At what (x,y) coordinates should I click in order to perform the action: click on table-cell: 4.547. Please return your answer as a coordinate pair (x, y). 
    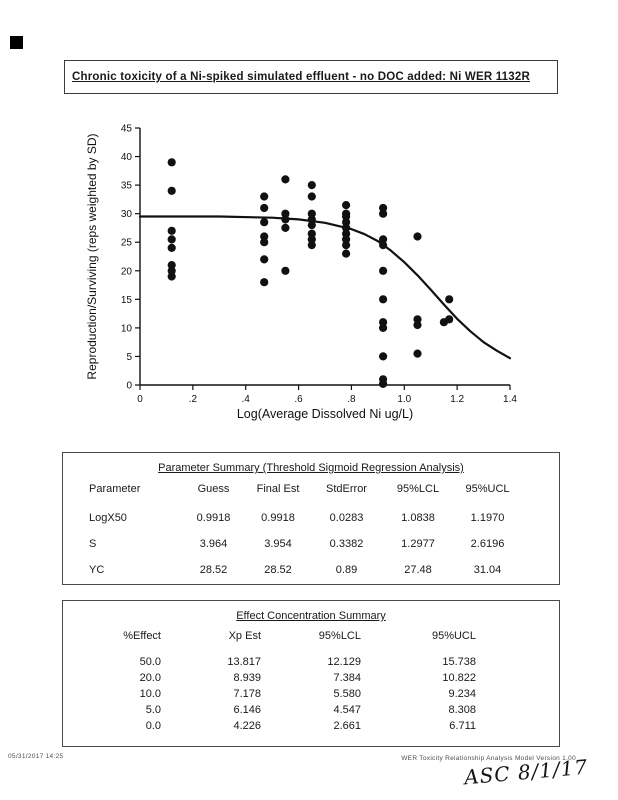
    Looking at the image, I should click on (347, 710).